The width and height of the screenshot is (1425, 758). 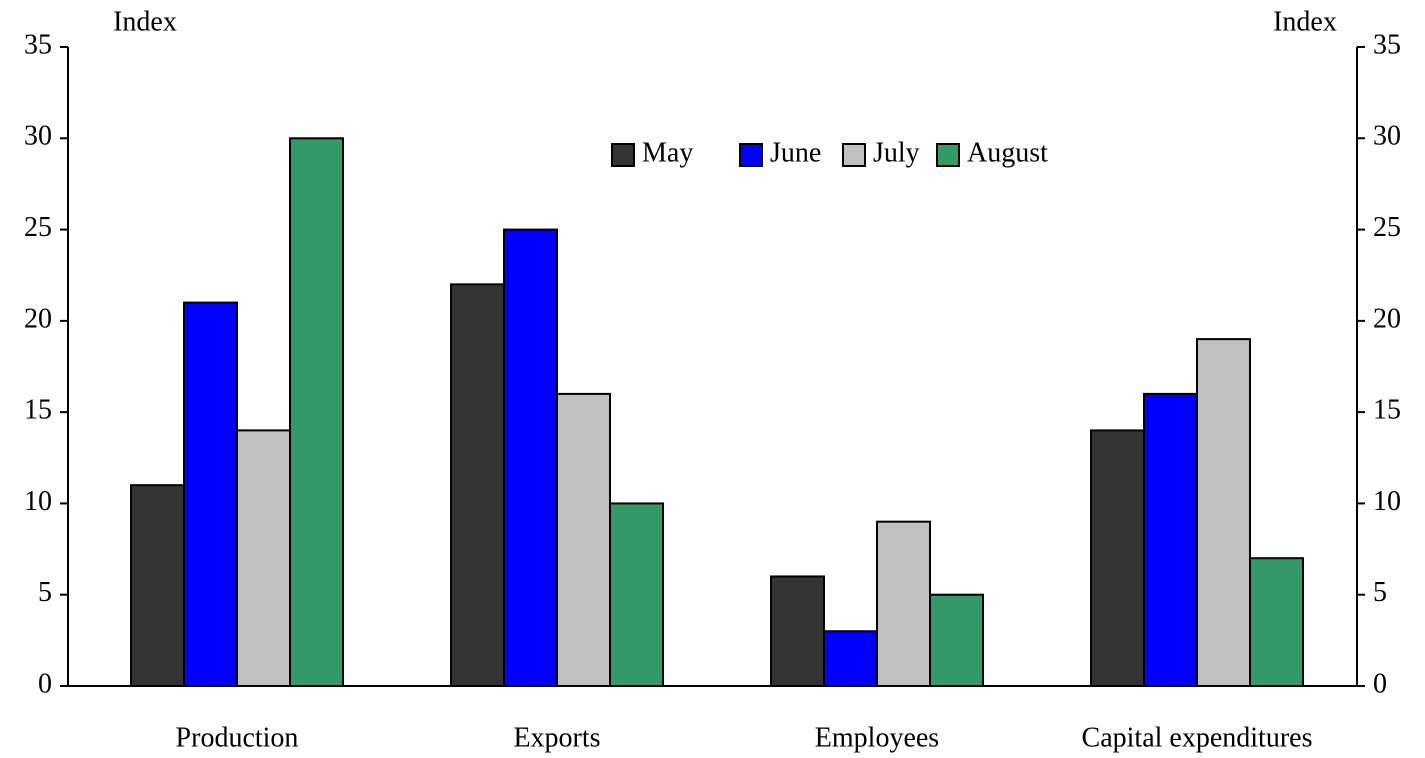 What do you see at coordinates (1380, 592) in the screenshot?
I see `y2-tick-label: 5` at bounding box center [1380, 592].